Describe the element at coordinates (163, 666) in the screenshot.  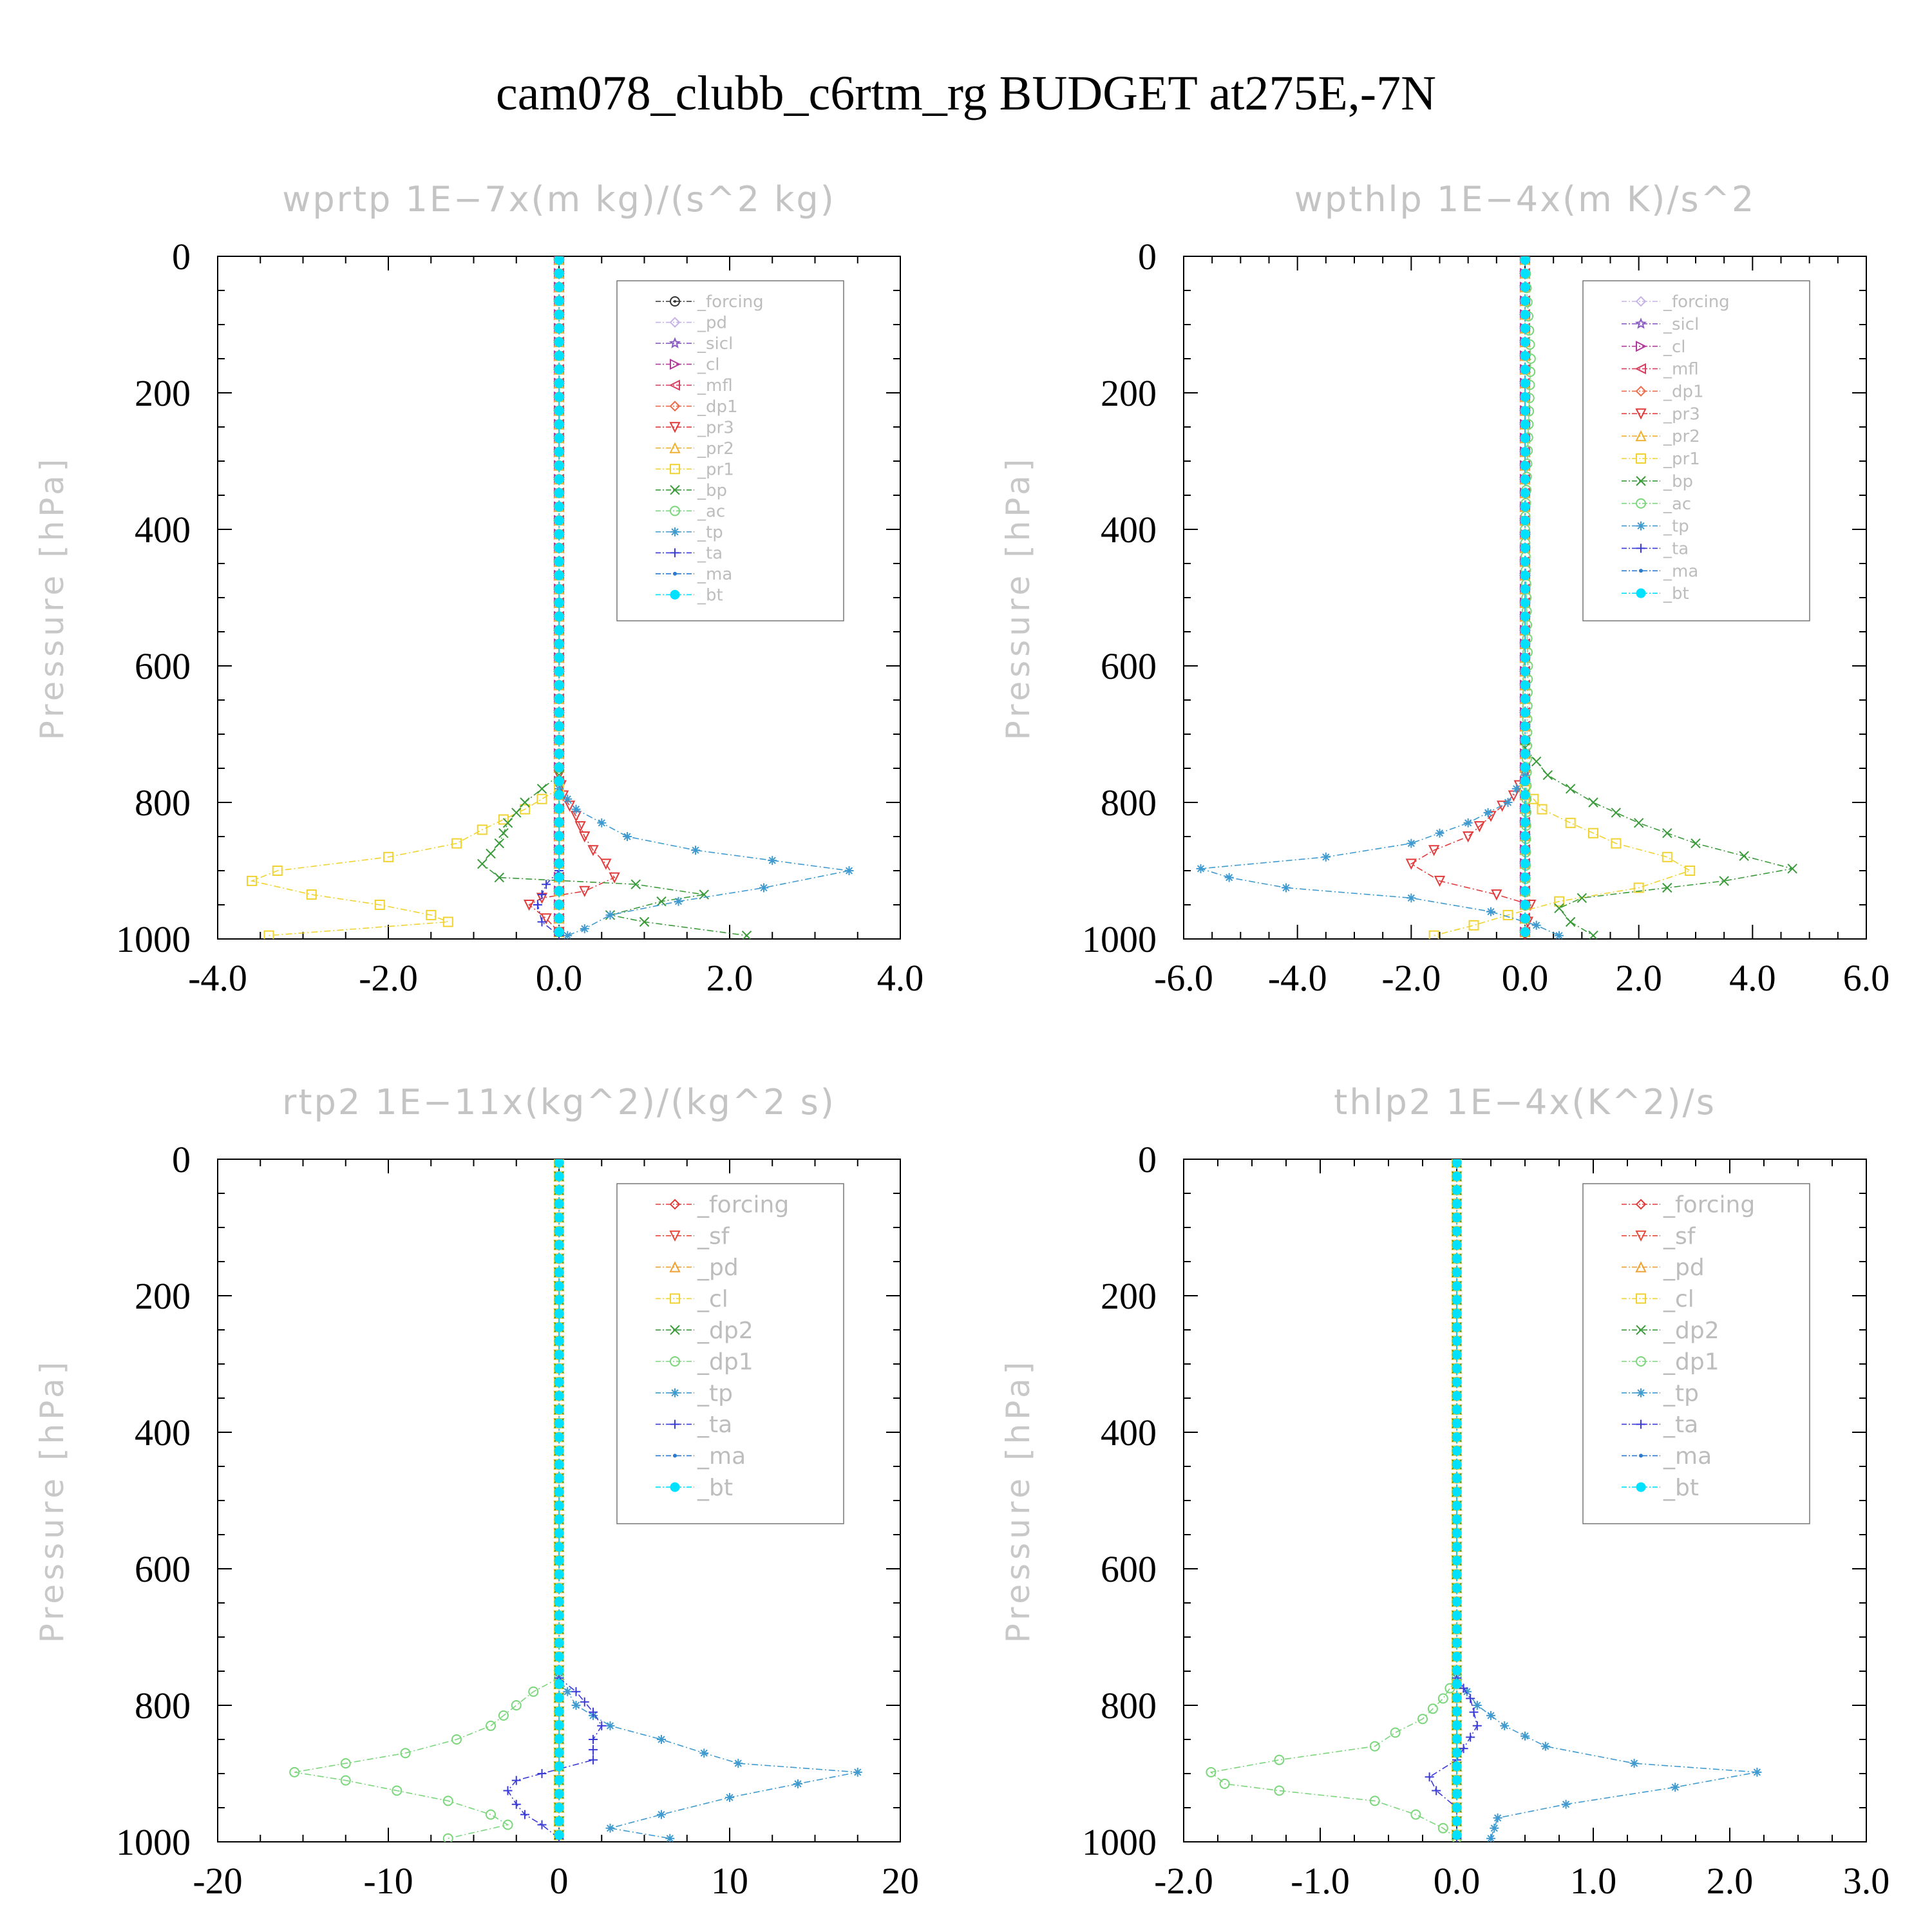
I see `y-tick-label: 600` at that location.